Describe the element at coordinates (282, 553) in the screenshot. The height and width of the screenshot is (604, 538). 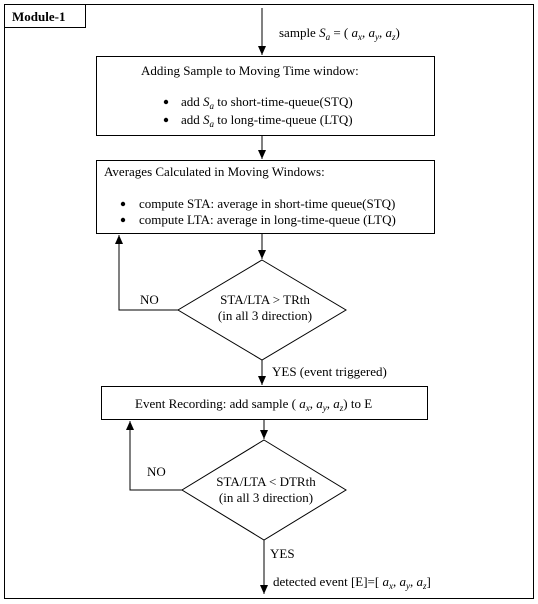
I see `yes-label-2: YES` at that location.